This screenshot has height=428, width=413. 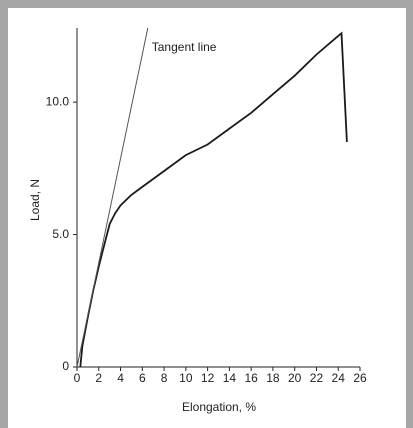 What do you see at coordinates (4, 214) in the screenshot?
I see `frame-left` at bounding box center [4, 214].